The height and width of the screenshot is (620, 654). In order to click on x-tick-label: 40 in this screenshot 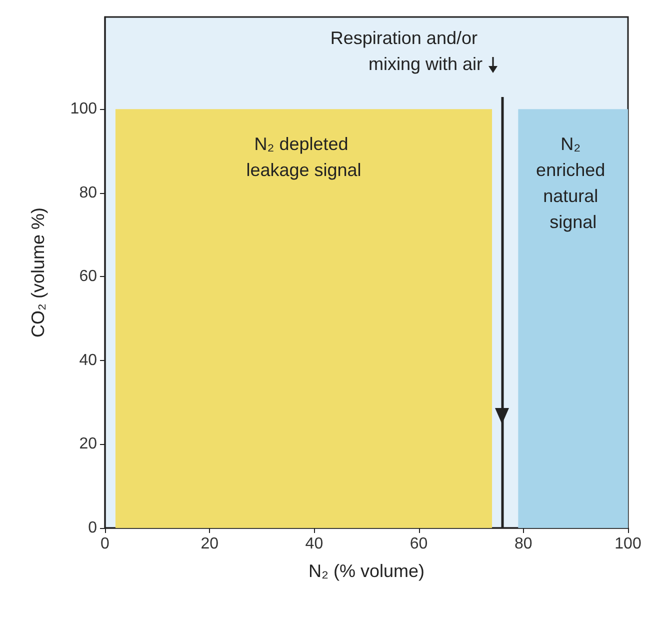, I will do `click(314, 544)`.